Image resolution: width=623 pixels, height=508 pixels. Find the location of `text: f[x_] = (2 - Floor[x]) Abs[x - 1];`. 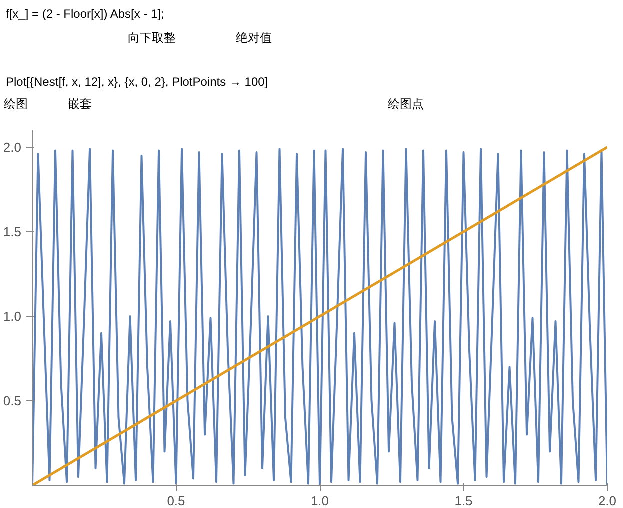

text: f[x_] = (2 - Floor[x]) Abs[x - 1]; is located at coordinates (85, 14).